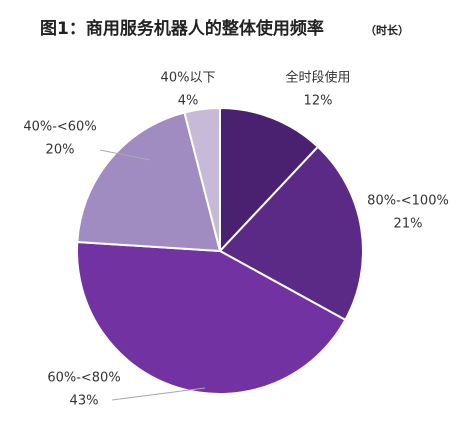 Image resolution: width=453 pixels, height=424 pixels. Describe the element at coordinates (188, 78) in the screenshot. I see `slice-label: 40%以下` at that location.